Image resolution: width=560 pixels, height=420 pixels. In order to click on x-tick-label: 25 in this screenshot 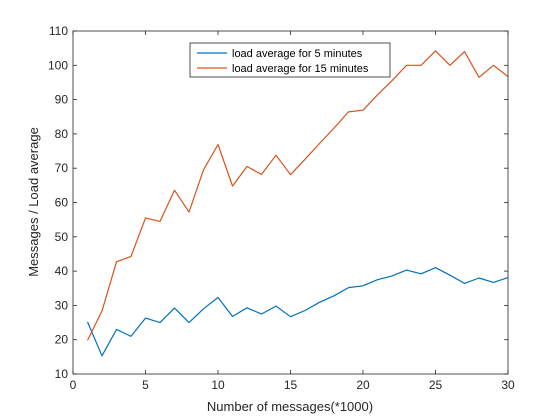, I will do `click(436, 385)`.